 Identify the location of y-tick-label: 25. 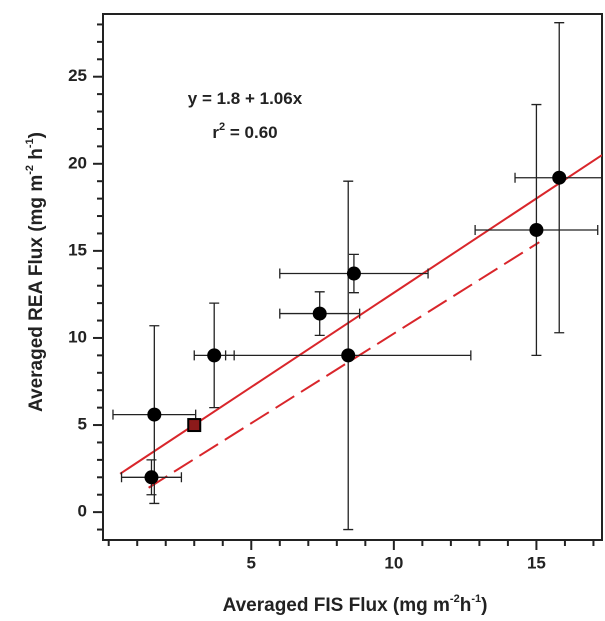
(77, 75).